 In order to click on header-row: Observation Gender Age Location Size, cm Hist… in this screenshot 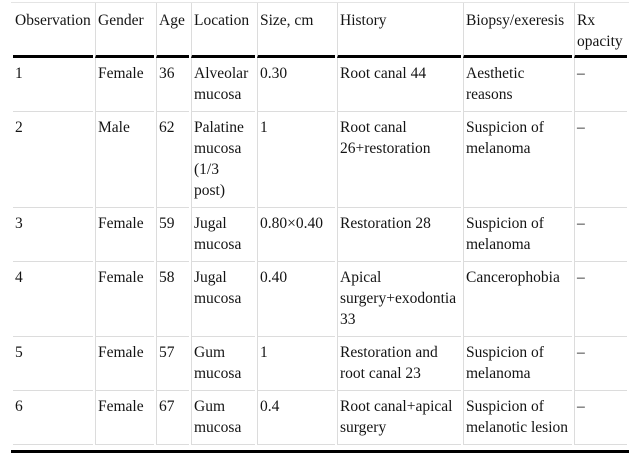, I will do `click(320, 30)`.